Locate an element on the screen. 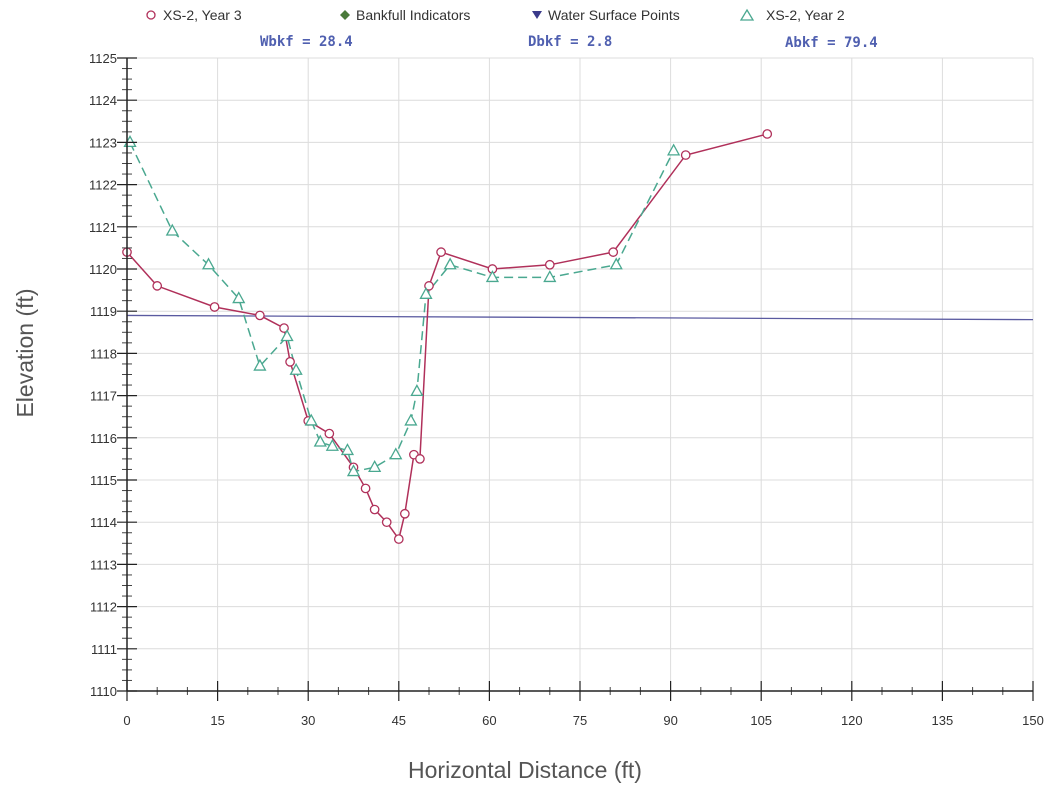  y-tick-label: 1117 is located at coordinates (103, 396).